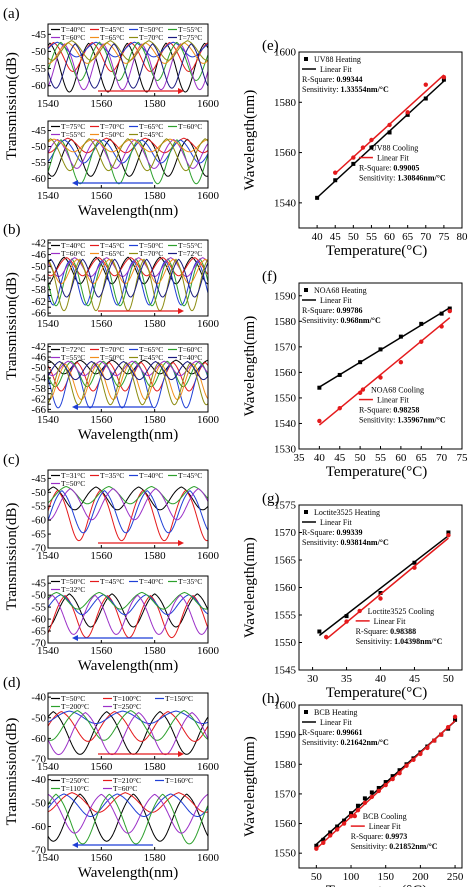 This screenshot has height=887, width=474. What do you see at coordinates (181, 754) in the screenshot?
I see `shift-arrowhead` at bounding box center [181, 754].